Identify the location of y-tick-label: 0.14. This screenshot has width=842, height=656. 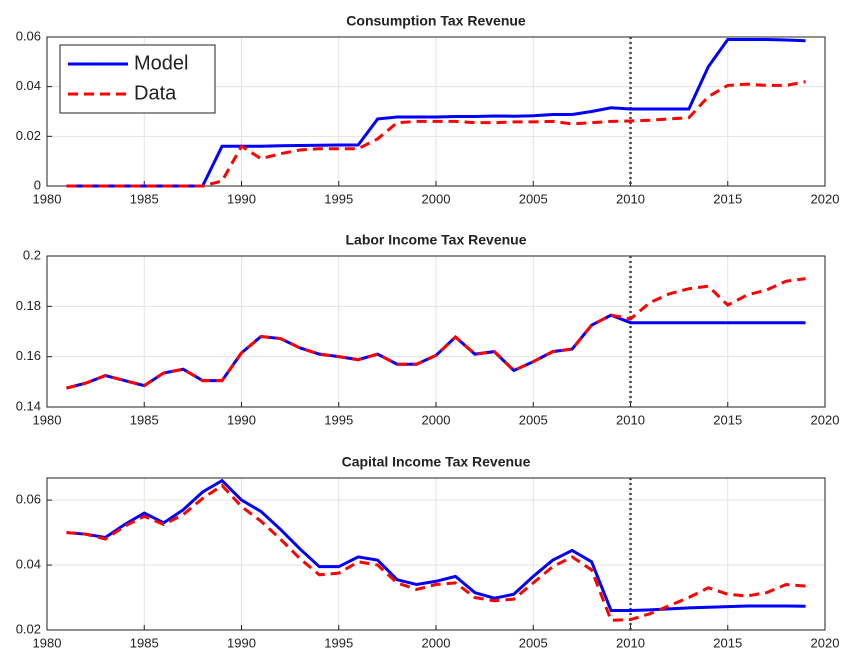
(28, 405).